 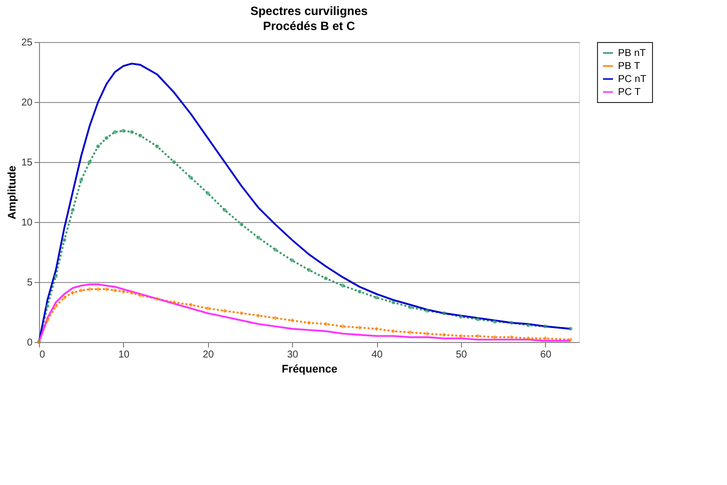 I want to click on x-axis-title: Fréquence, so click(x=310, y=370).